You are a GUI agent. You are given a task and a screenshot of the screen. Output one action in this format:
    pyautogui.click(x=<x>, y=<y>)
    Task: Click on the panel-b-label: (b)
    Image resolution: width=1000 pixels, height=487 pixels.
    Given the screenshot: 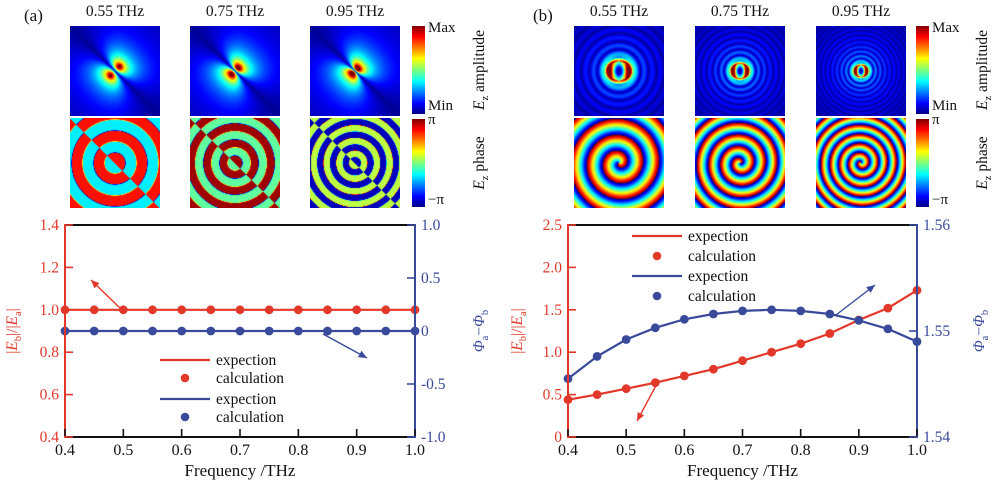 What is the action you would take?
    pyautogui.click(x=543, y=15)
    